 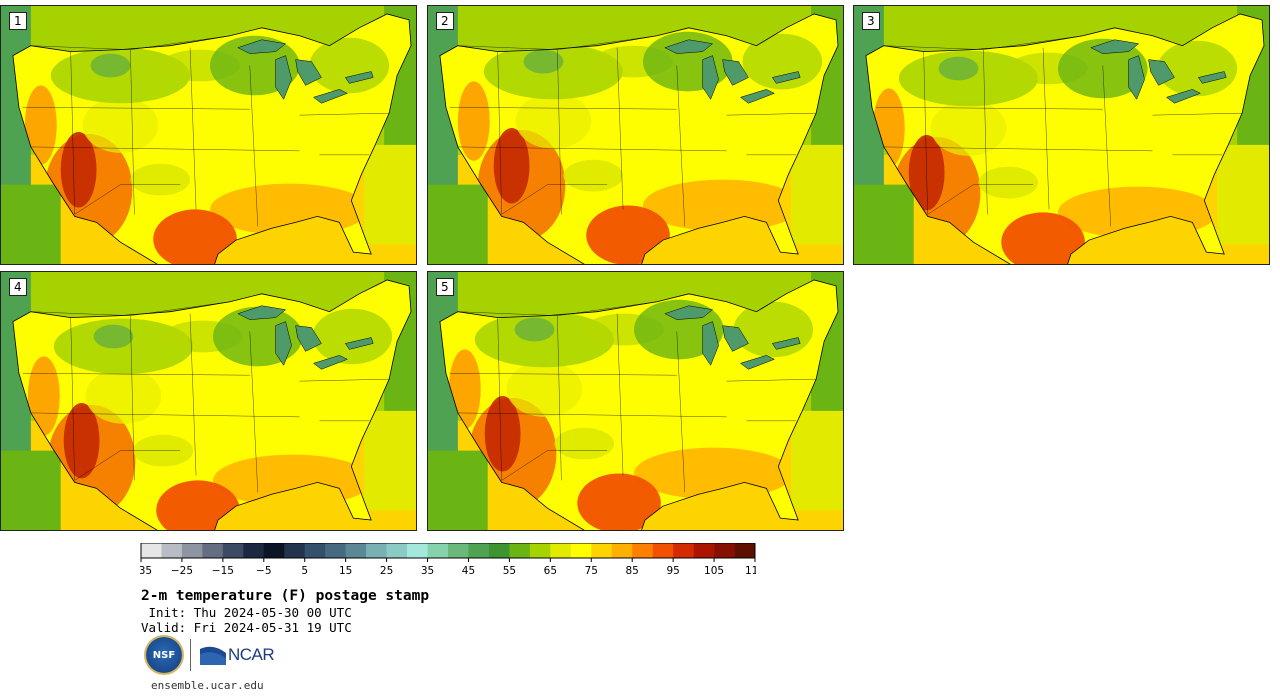 What do you see at coordinates (304, 571) in the screenshot?
I see `colorbar-tick-label: 5` at bounding box center [304, 571].